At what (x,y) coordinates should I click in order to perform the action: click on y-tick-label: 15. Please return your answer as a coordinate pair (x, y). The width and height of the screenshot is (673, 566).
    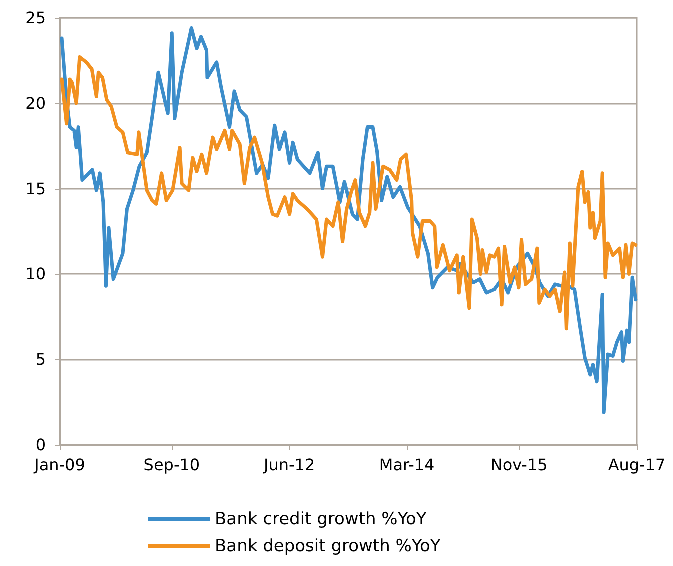
    Looking at the image, I should click on (36, 188).